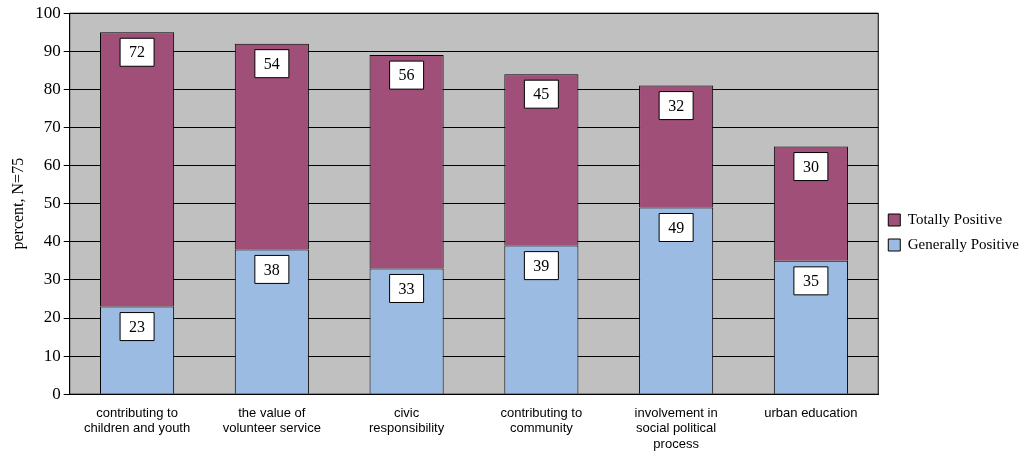 The width and height of the screenshot is (1034, 455). What do you see at coordinates (406, 75) in the screenshot?
I see `data-label: 56` at bounding box center [406, 75].